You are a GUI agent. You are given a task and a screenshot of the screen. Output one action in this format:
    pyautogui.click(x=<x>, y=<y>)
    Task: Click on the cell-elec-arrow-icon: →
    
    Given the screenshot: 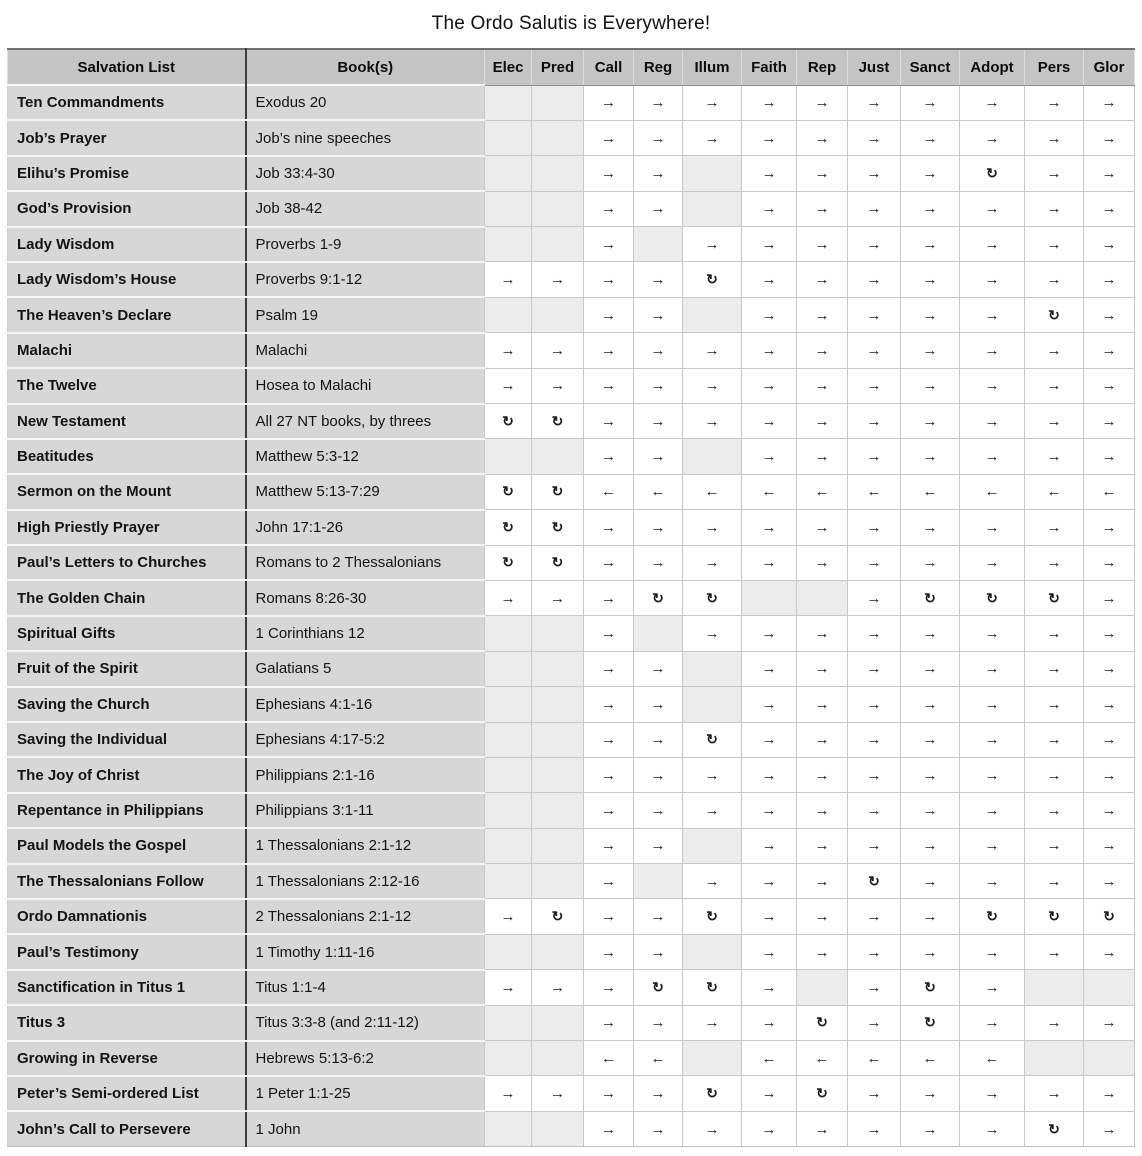 What is the action you would take?
    pyautogui.click(x=508, y=916)
    